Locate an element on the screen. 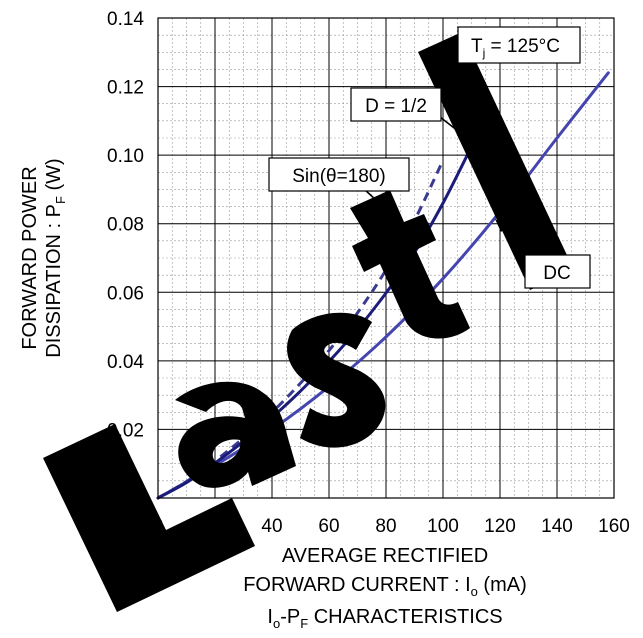 The height and width of the screenshot is (638, 643). y-tick-label: 0.08 is located at coordinates (125, 225).